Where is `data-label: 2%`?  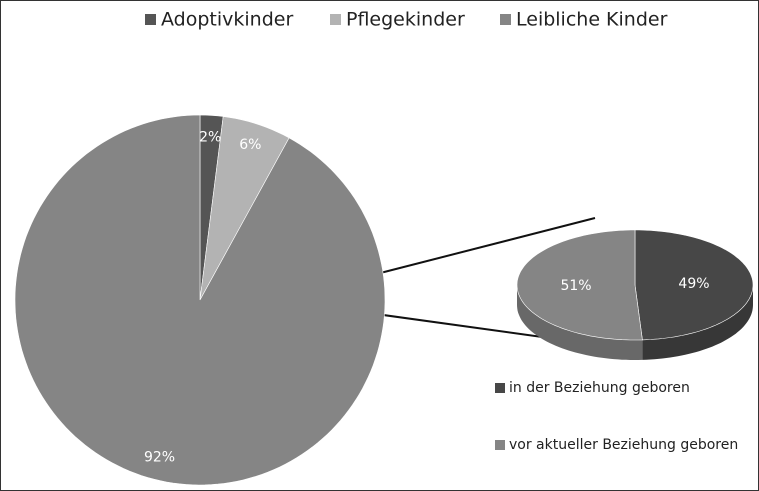
data-label: 2% is located at coordinates (210, 138).